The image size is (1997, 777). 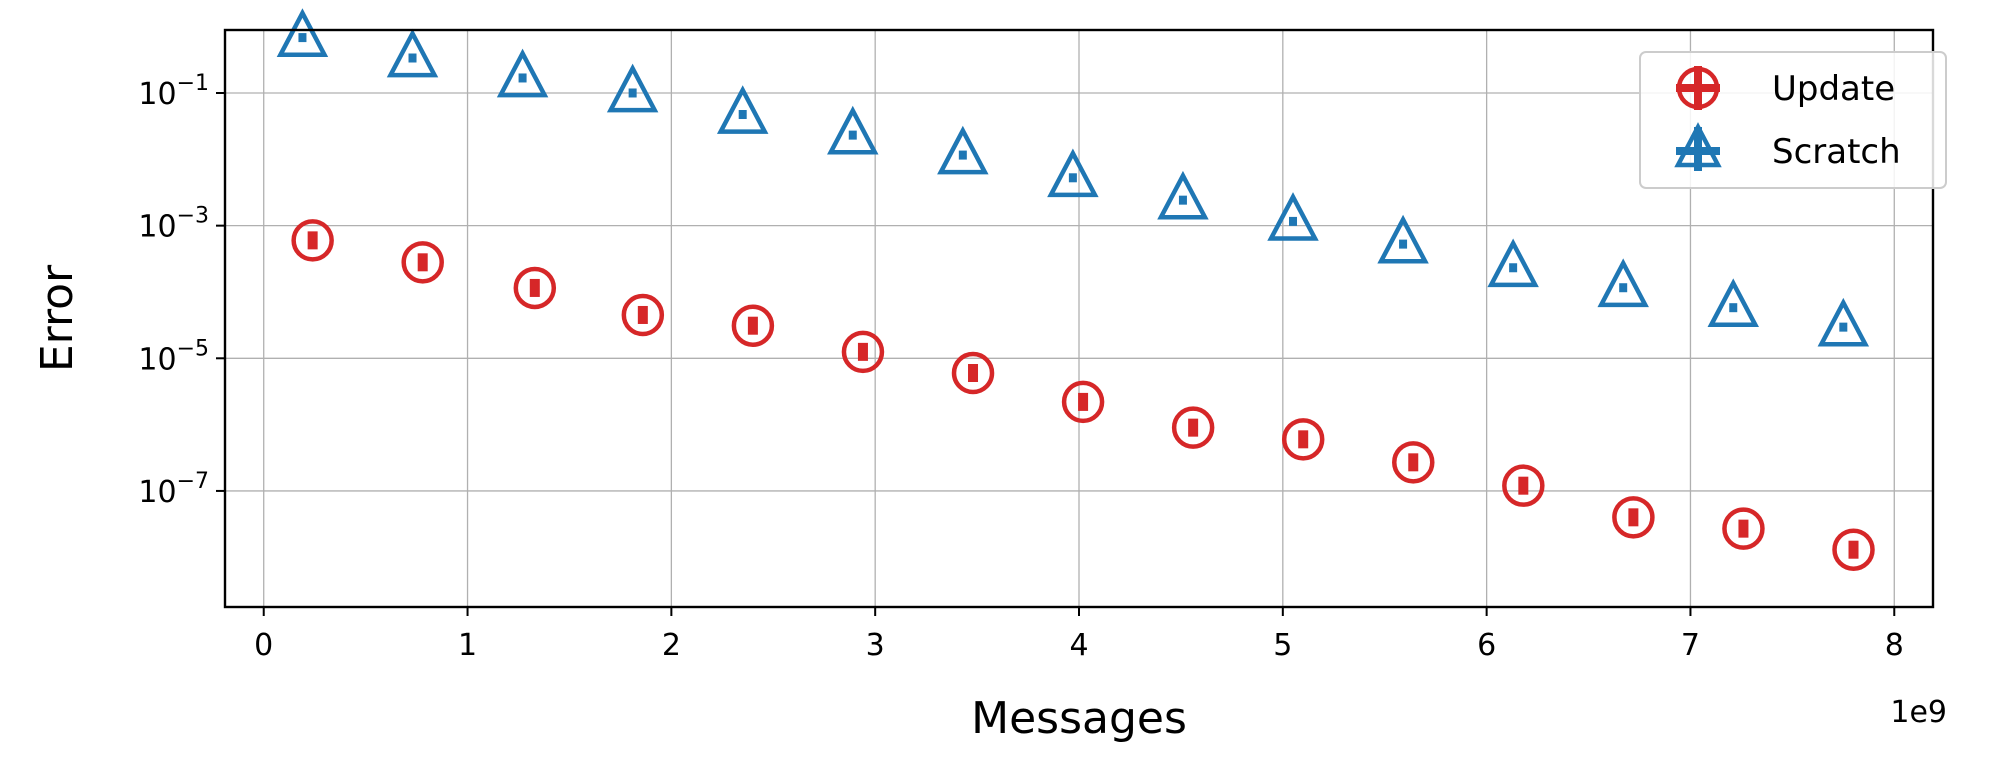 What do you see at coordinates (57, 318) in the screenshot?
I see `y-axis-title: Error` at bounding box center [57, 318].